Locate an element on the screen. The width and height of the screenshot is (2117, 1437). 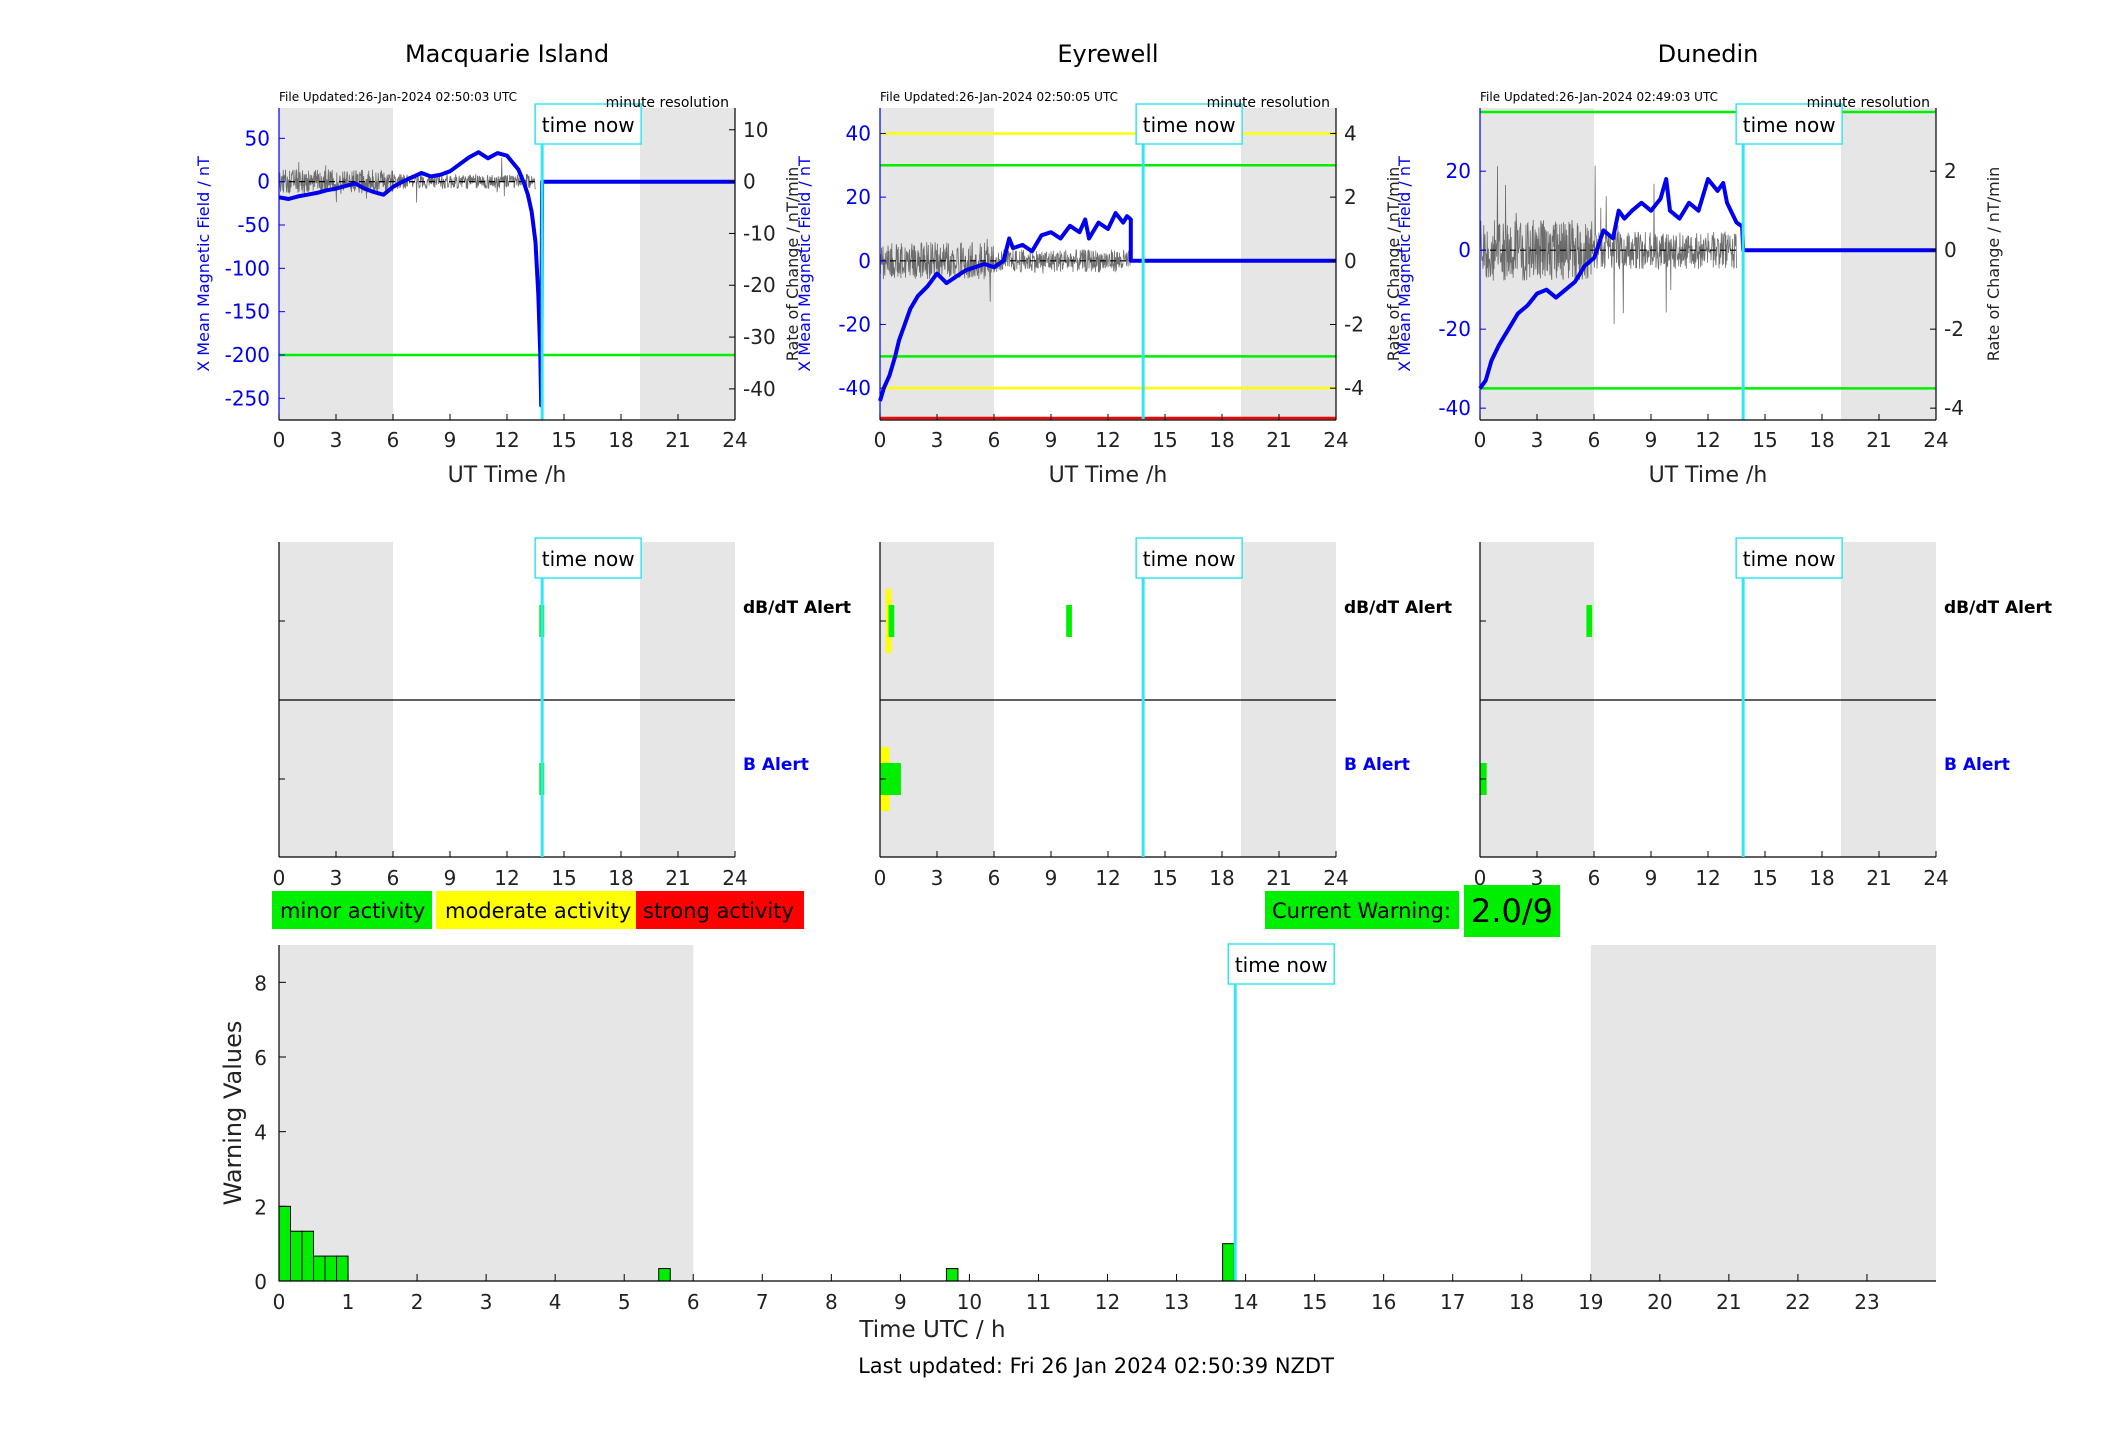
x-tick-label: 5 is located at coordinates (624, 1302).